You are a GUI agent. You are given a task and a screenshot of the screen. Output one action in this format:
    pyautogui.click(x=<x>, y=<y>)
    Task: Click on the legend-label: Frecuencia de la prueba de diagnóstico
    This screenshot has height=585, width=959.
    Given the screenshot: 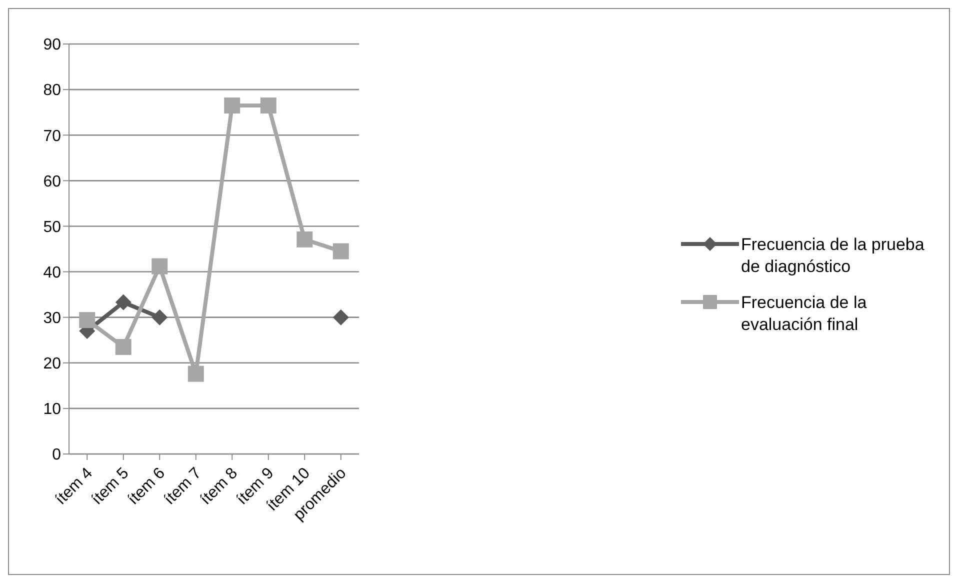 What is the action you would take?
    pyautogui.click(x=833, y=256)
    